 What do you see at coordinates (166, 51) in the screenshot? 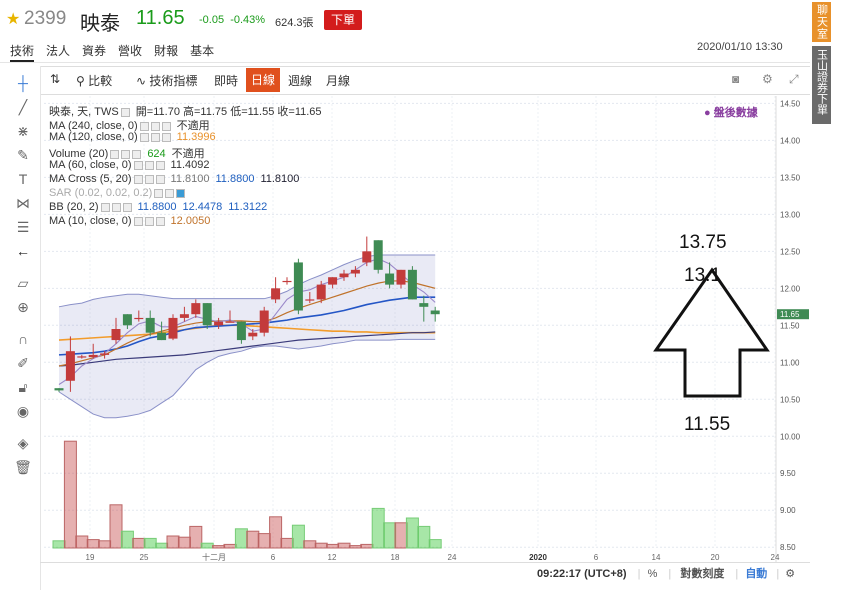
I see `tab-financials: 財報` at bounding box center [166, 51].